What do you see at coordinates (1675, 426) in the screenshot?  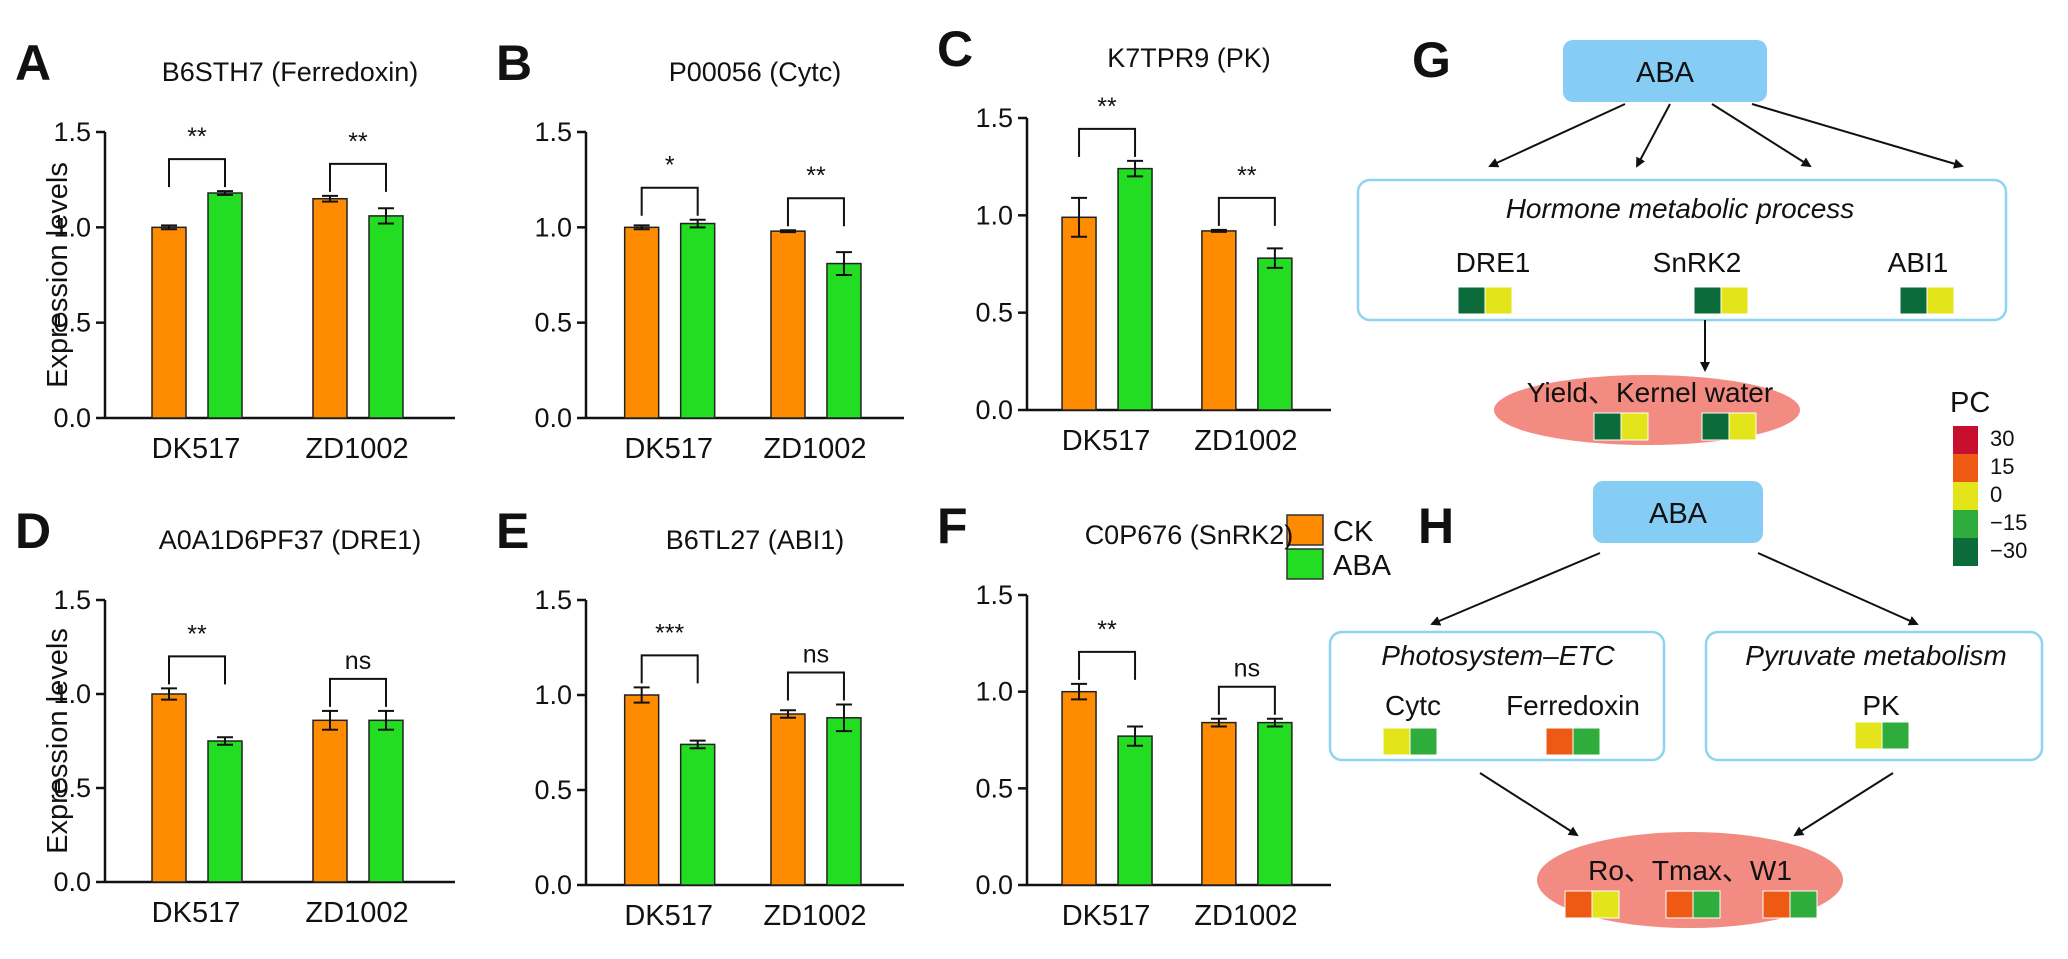 I see `outcome-heat-cells-g` at bounding box center [1675, 426].